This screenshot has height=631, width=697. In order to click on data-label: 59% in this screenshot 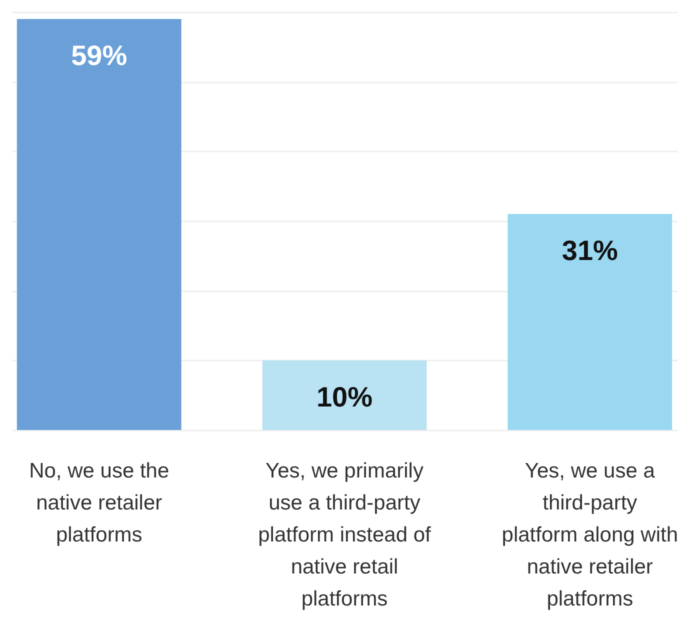, I will do `click(99, 55)`.